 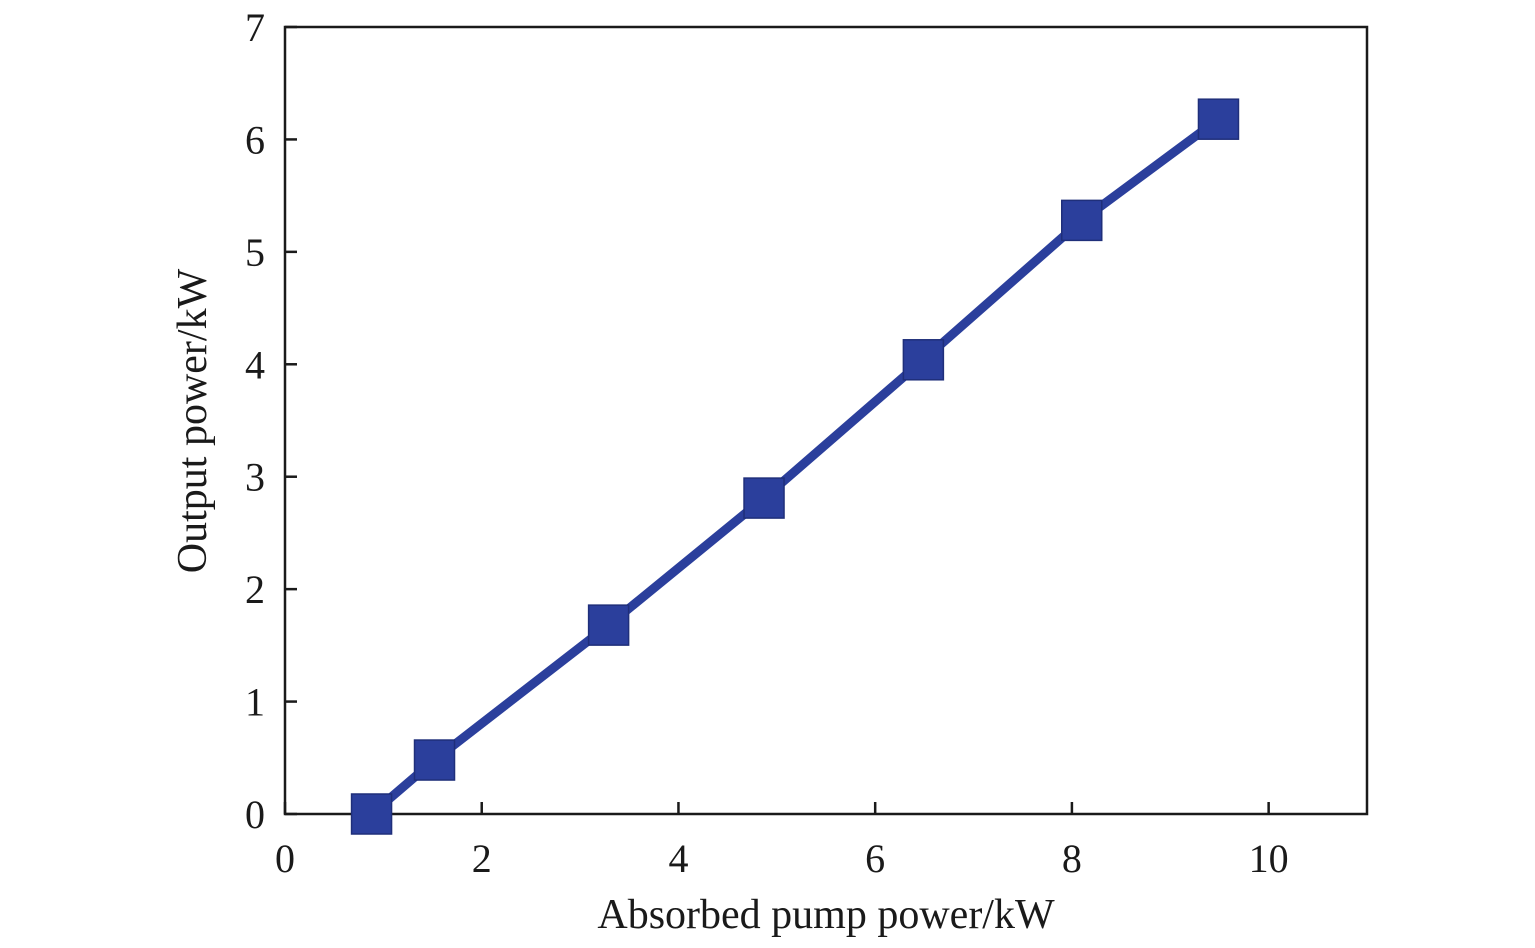 I want to click on y-tick-label-5: 5, so click(x=255, y=252).